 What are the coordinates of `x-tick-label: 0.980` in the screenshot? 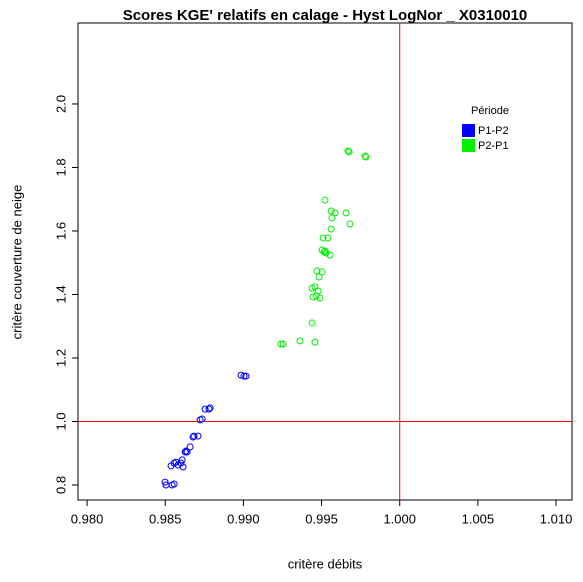 It's located at (87, 518).